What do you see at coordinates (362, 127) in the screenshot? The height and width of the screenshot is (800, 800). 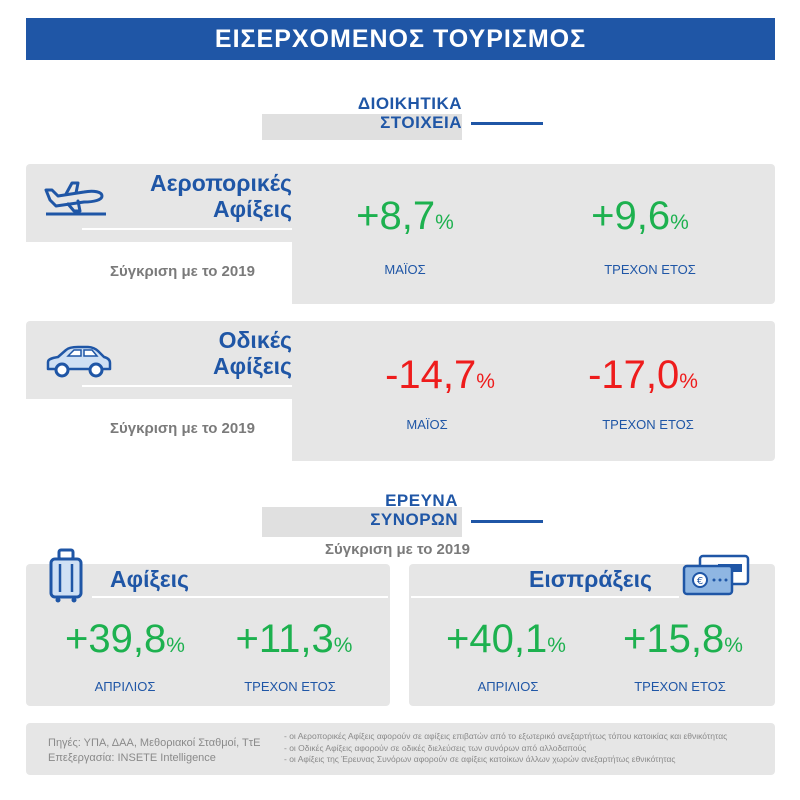 I see `admin-section-label-bg` at bounding box center [362, 127].